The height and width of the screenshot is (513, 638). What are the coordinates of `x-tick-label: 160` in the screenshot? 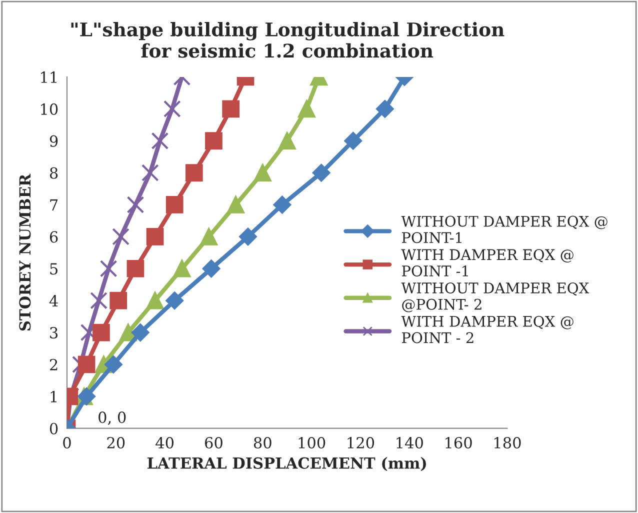 It's located at (459, 442).